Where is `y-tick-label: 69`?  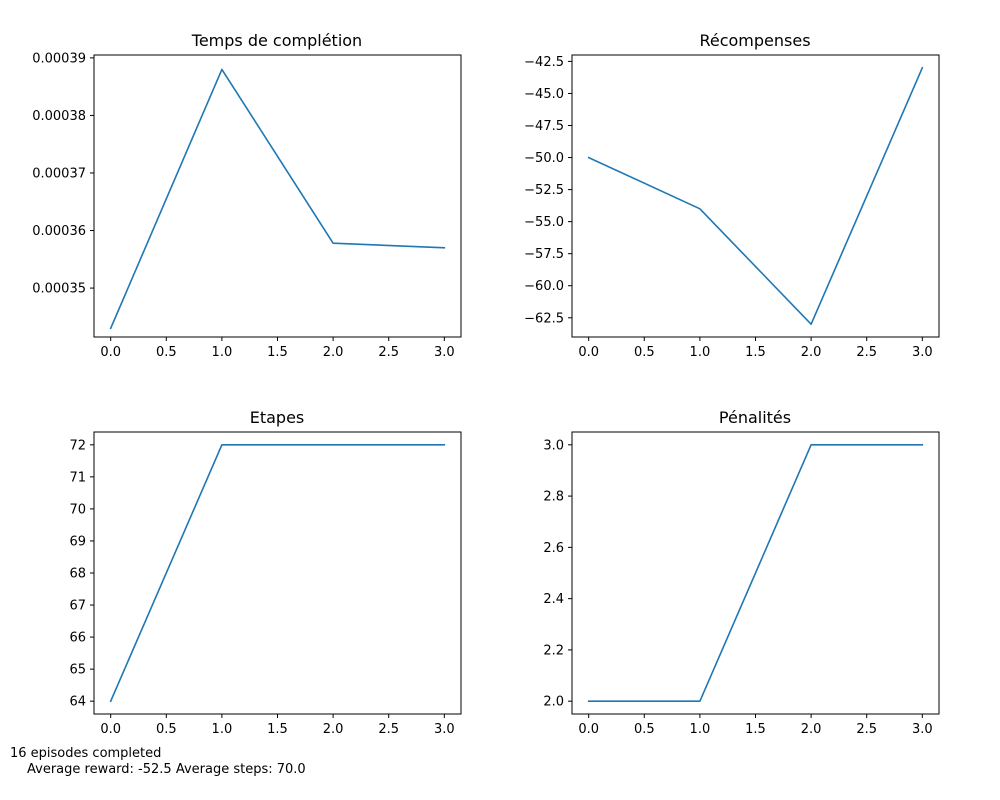 y-tick-label: 69 is located at coordinates (77, 541).